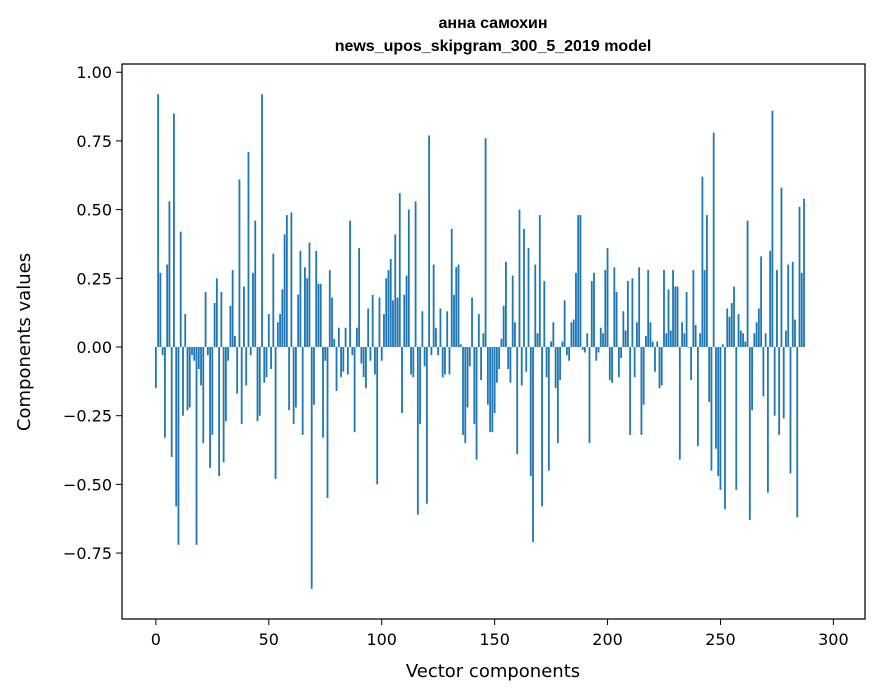 The width and height of the screenshot is (880, 696). I want to click on x-tick-label: 200, so click(607, 639).